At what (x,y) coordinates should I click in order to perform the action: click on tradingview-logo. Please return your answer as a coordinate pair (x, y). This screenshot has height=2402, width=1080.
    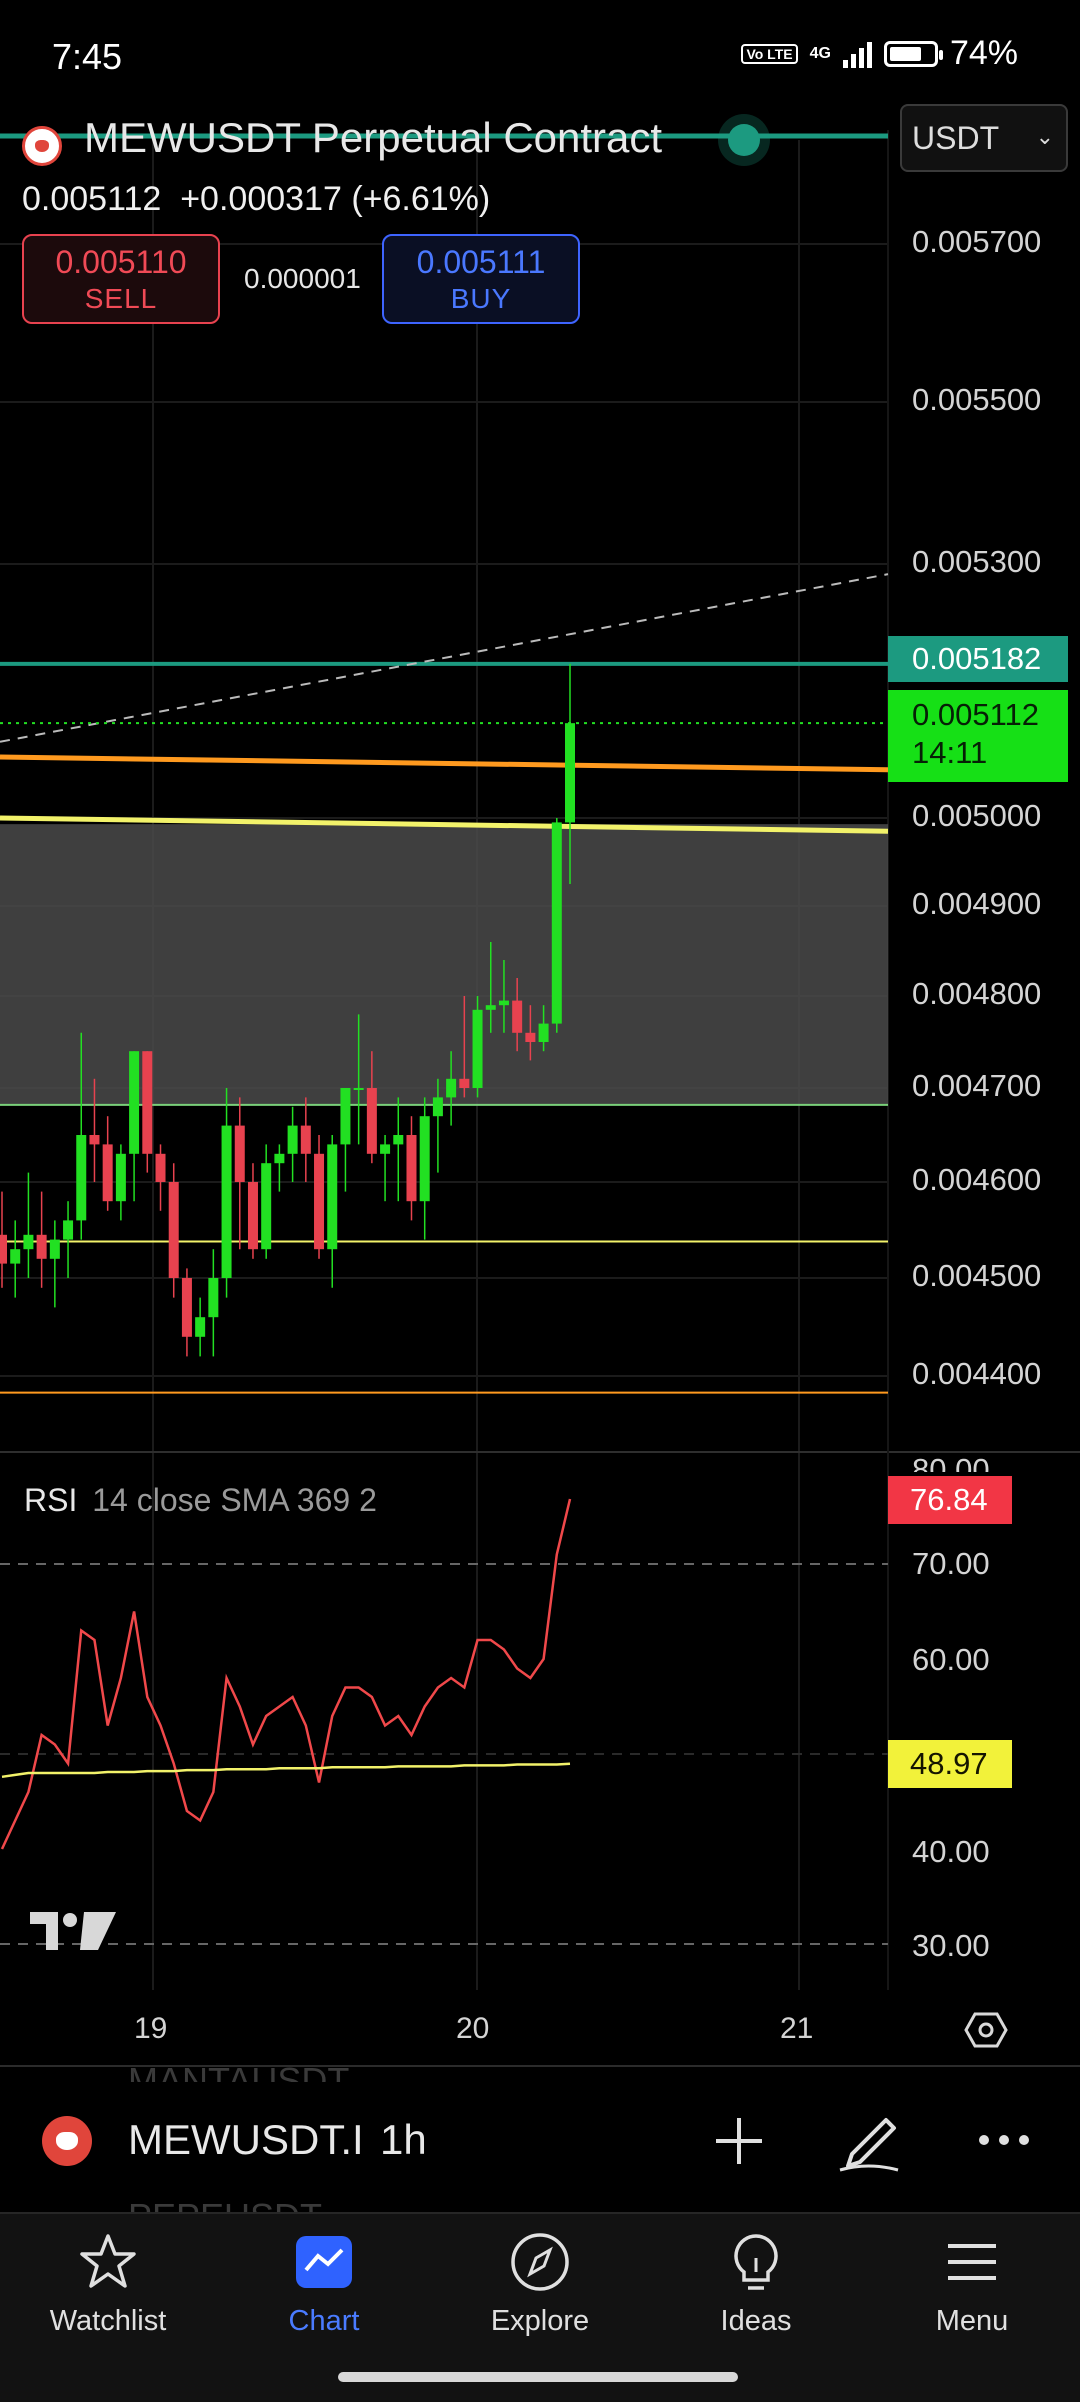
    Looking at the image, I should click on (73, 1931).